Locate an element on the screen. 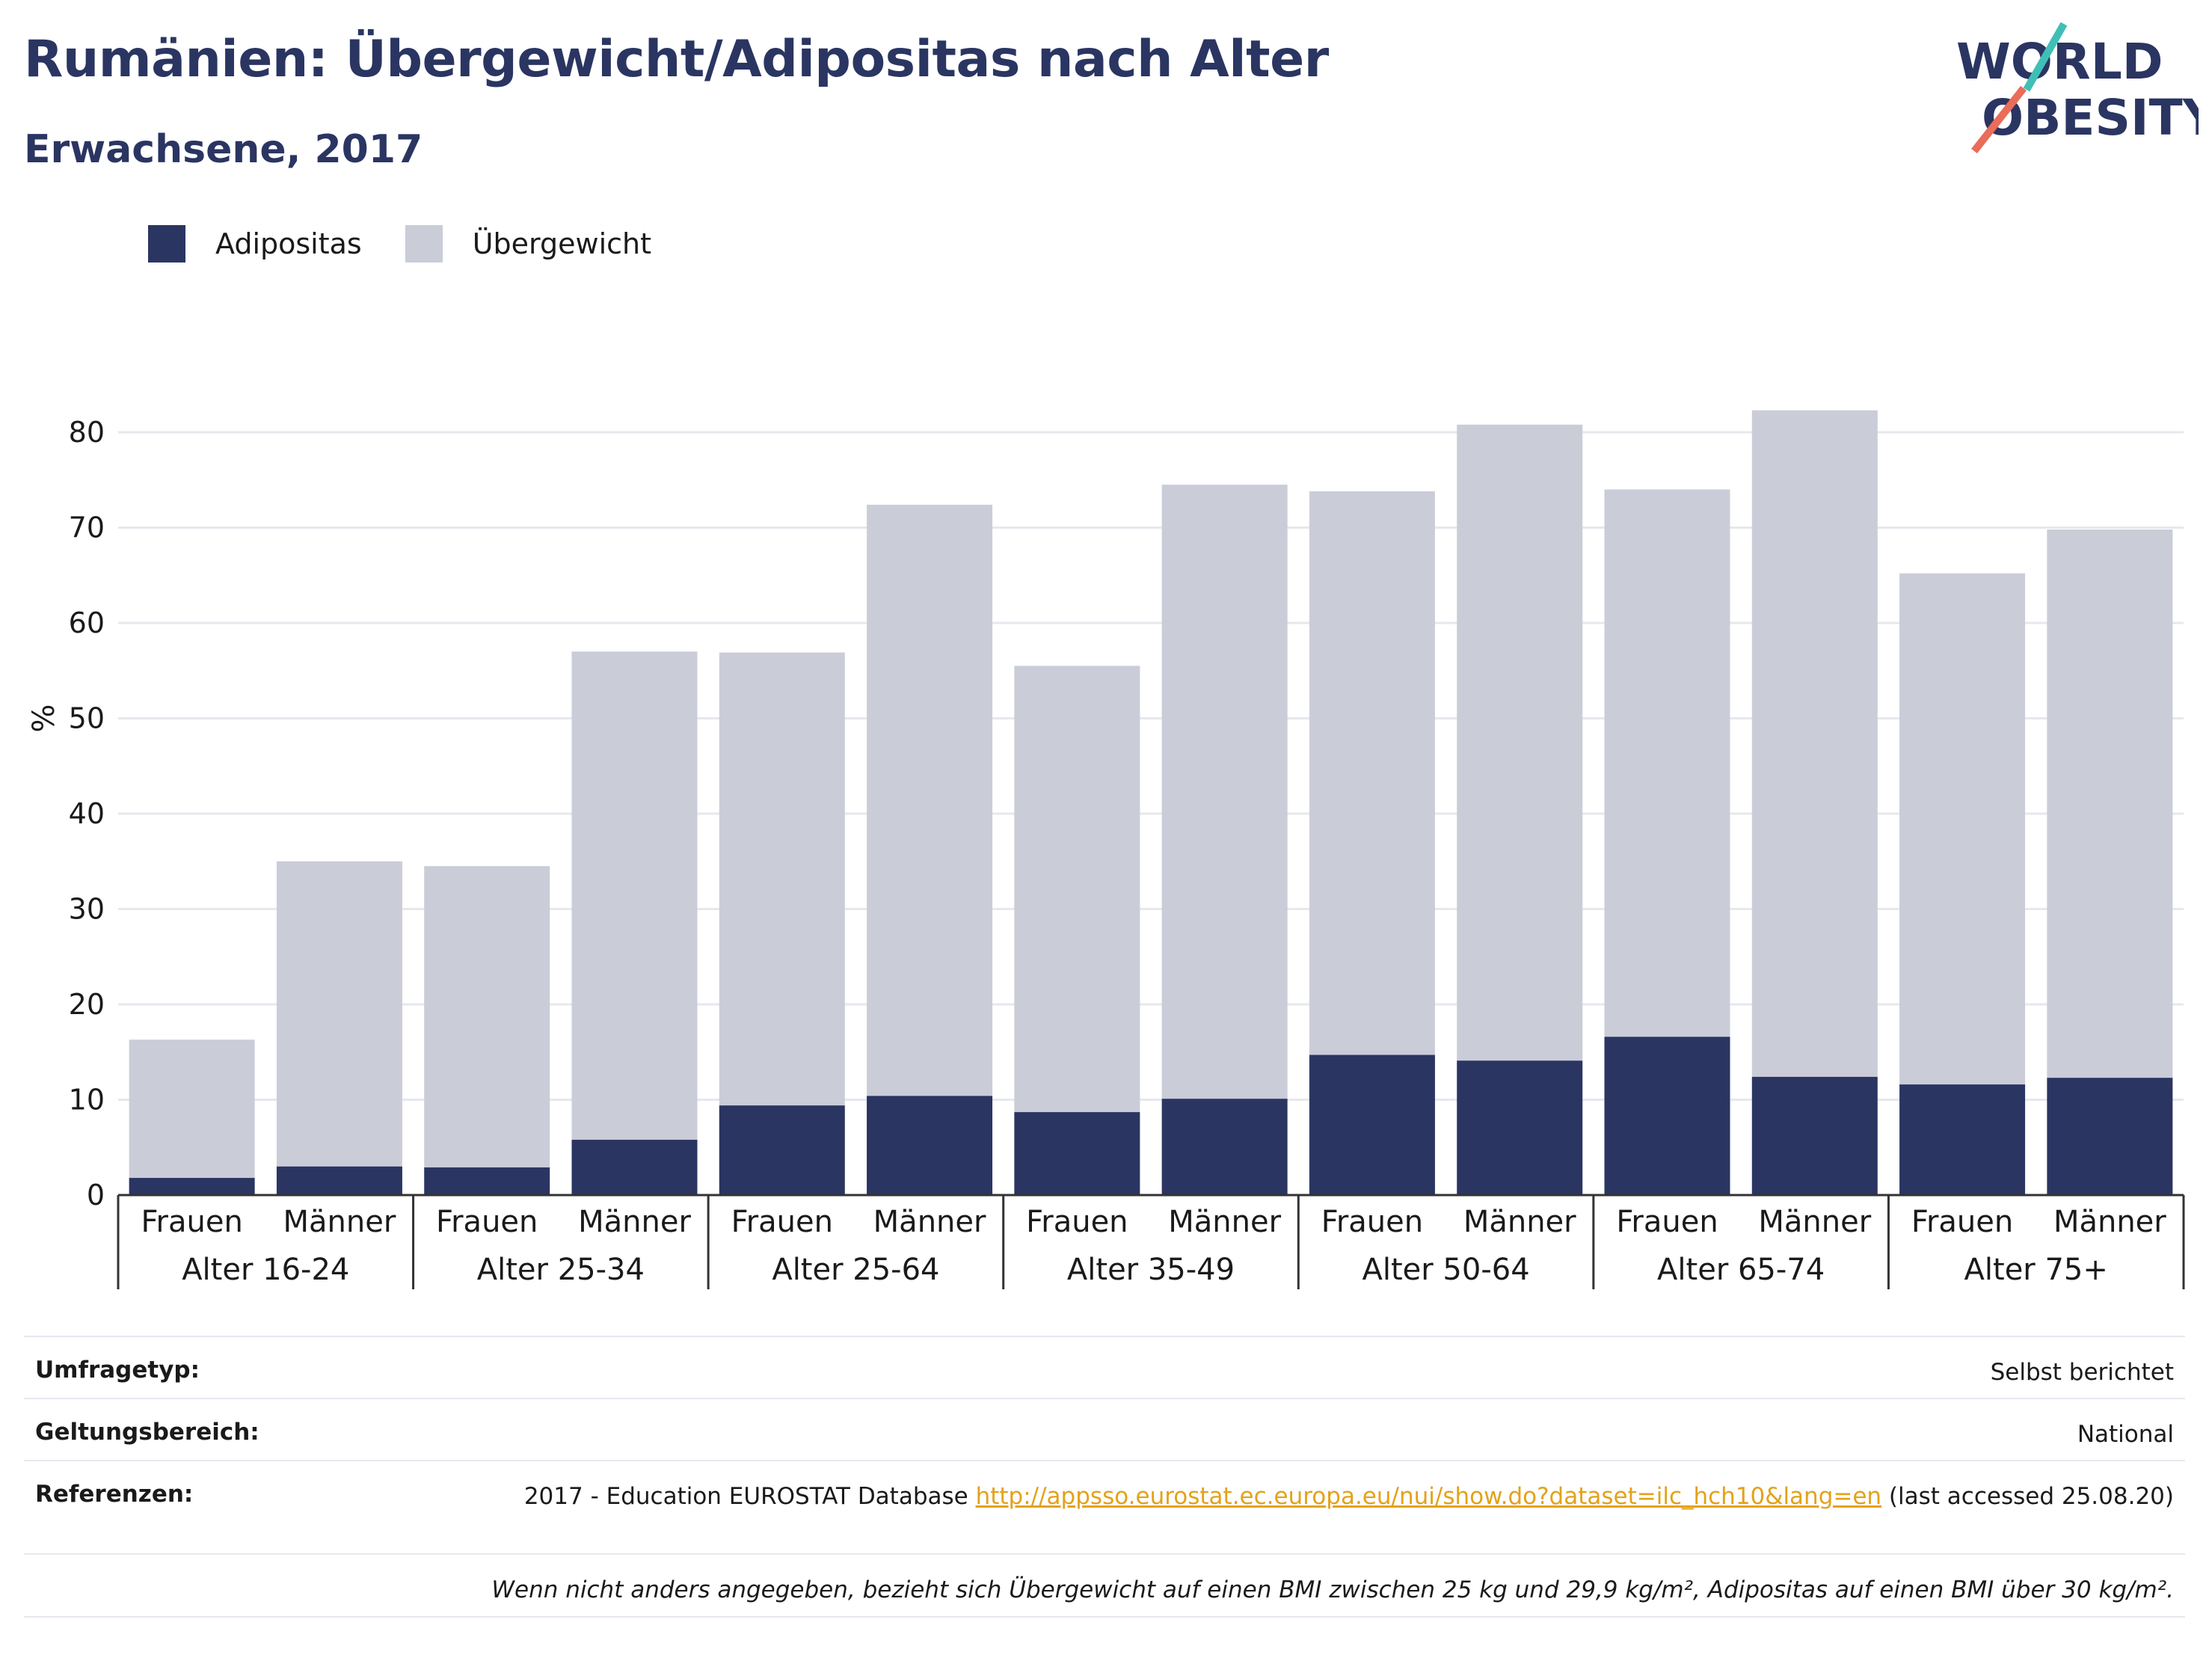 The height and width of the screenshot is (1655, 2212). legend-item-uebergewicht: Übergewicht is located at coordinates (528, 243).